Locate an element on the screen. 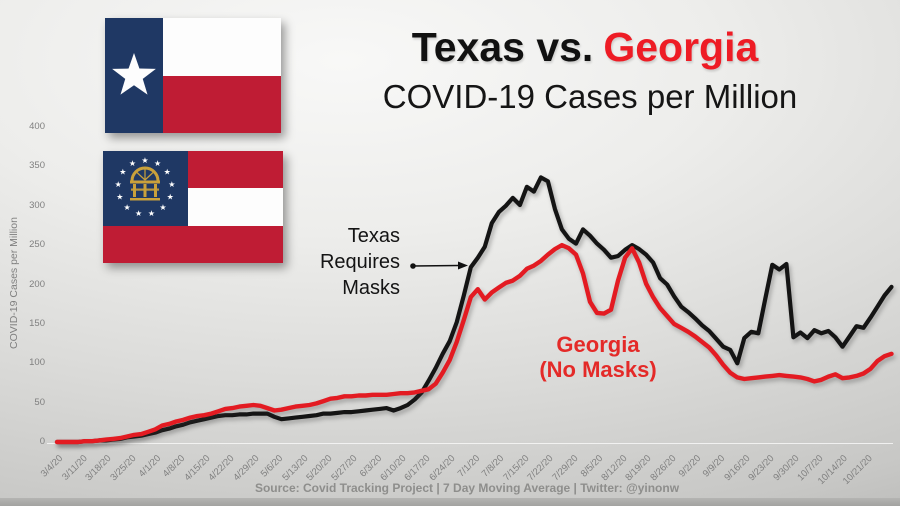  texas-star-icon is located at coordinates (134, 74).